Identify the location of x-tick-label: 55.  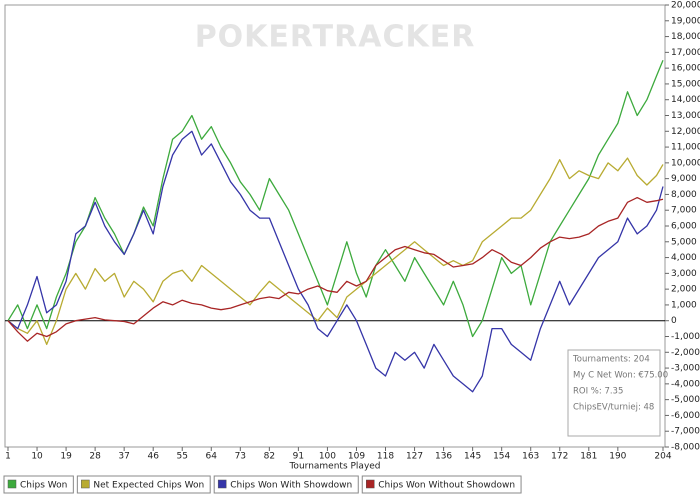
(182, 457).